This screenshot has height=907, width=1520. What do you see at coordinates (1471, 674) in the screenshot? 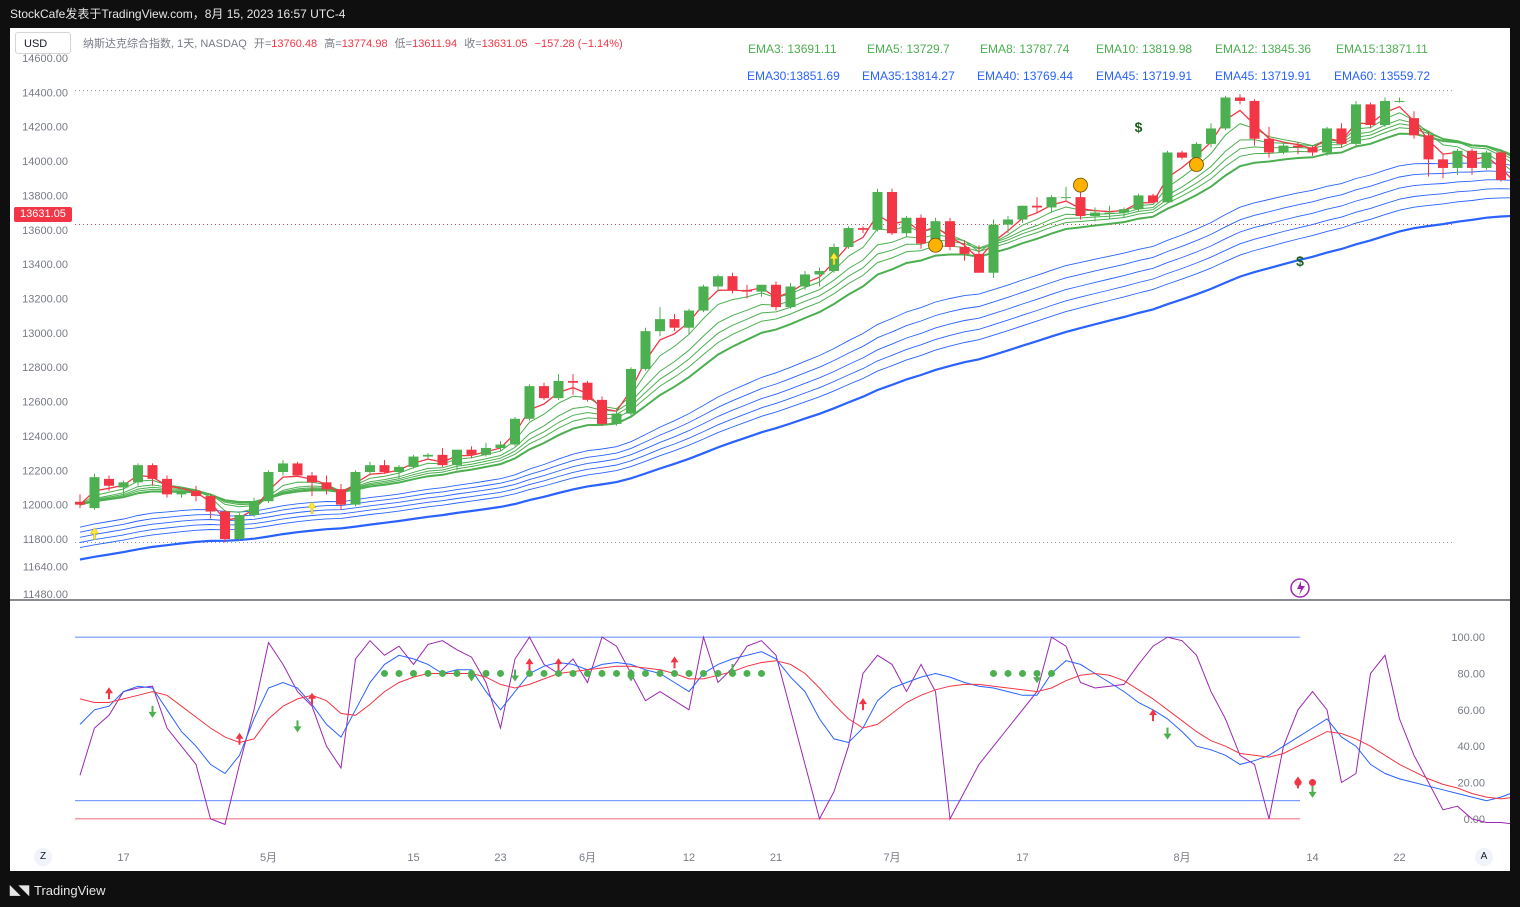
I see `stoch-y-tick-label: 80.00` at bounding box center [1471, 674].